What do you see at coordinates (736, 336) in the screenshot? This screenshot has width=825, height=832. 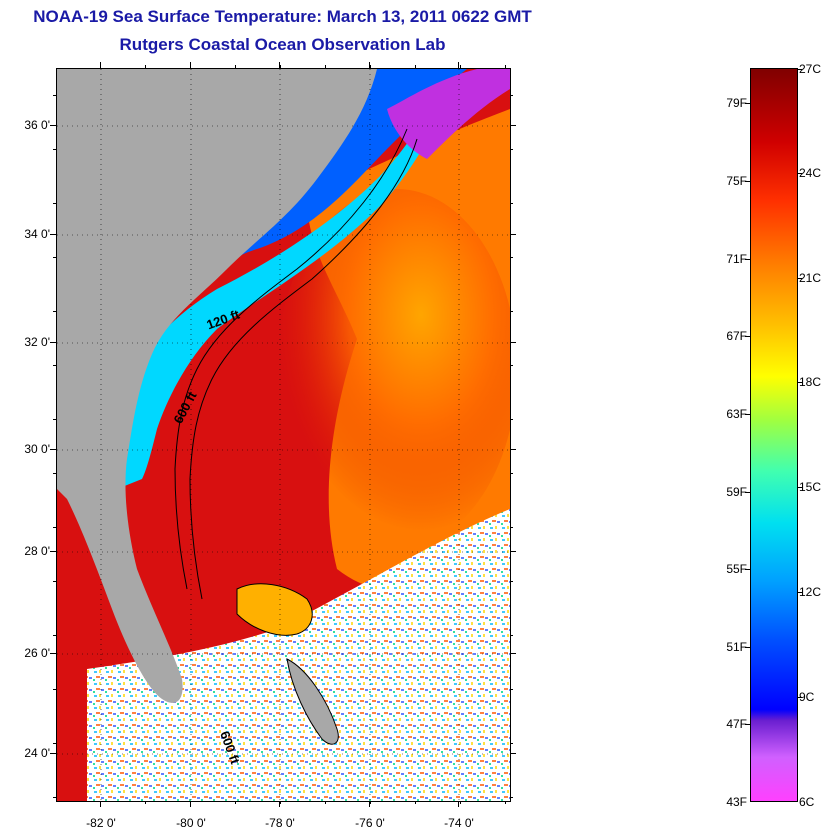 I see `colorbar-f-label: 67F` at bounding box center [736, 336].